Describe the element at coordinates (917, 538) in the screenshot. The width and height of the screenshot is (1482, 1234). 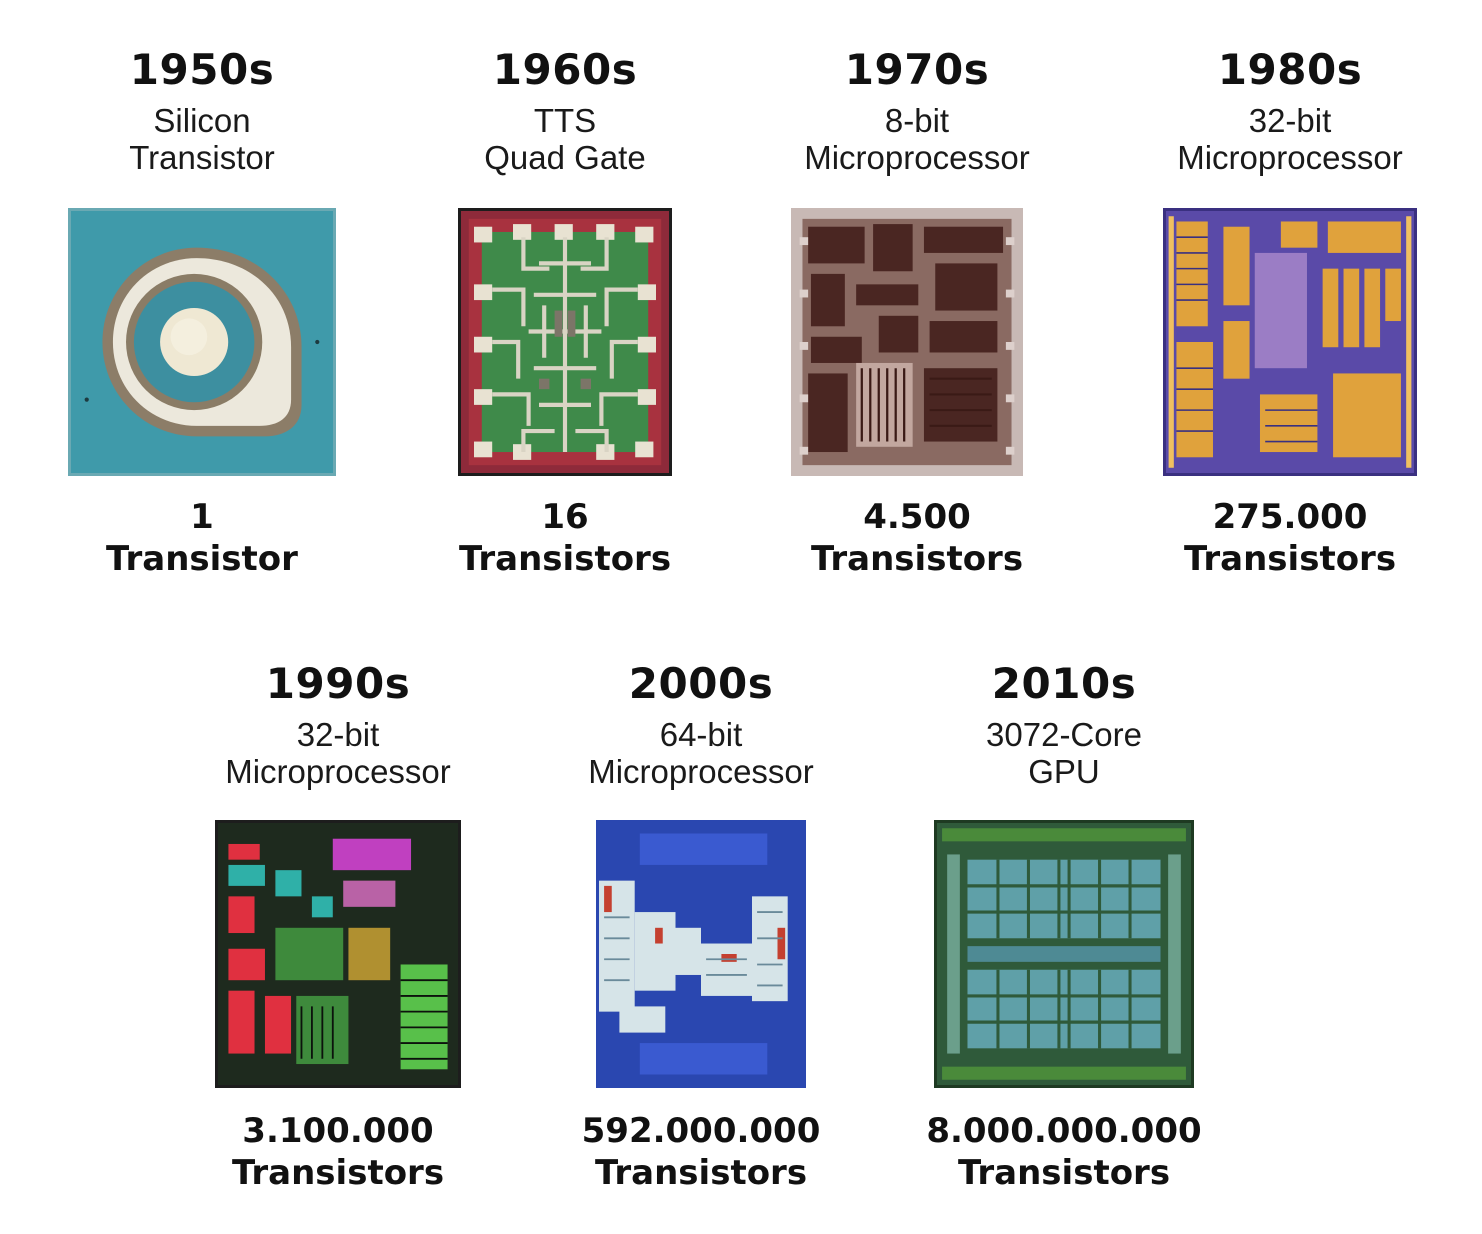
I see `transistor-count: 4.500 Transistors` at that location.